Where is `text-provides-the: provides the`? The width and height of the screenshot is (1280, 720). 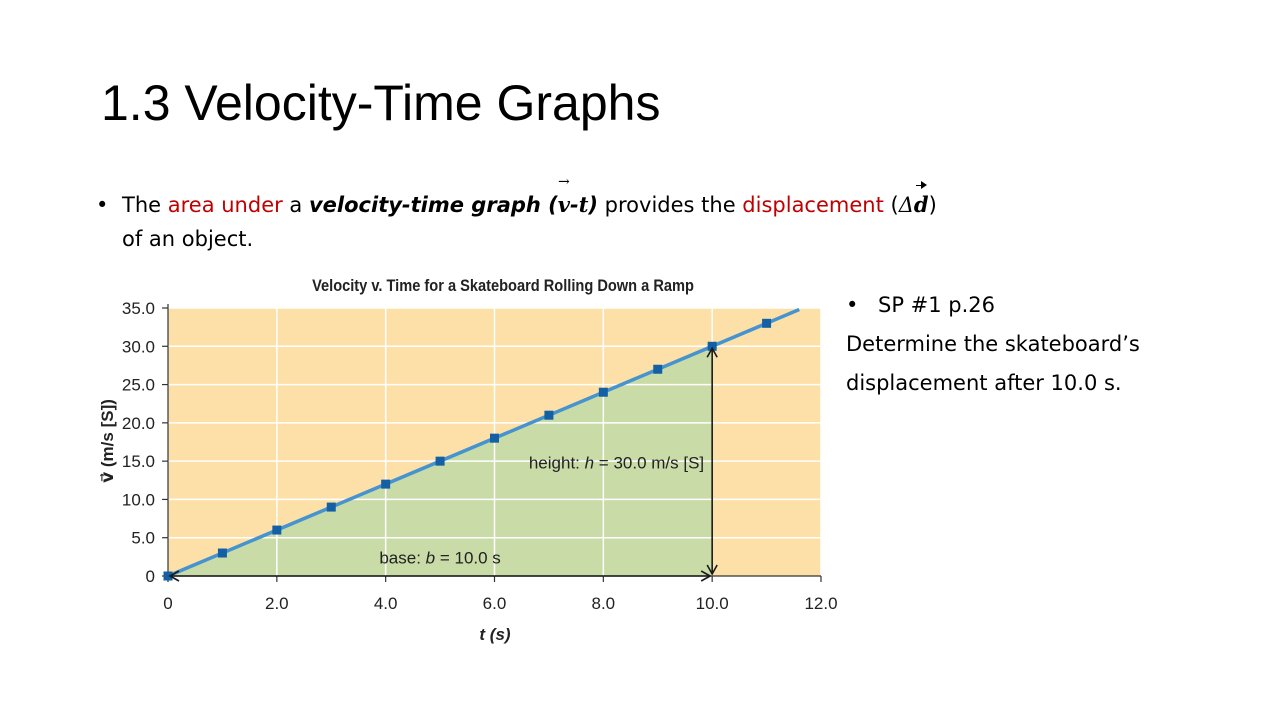 text-provides-the: provides the is located at coordinates (670, 205).